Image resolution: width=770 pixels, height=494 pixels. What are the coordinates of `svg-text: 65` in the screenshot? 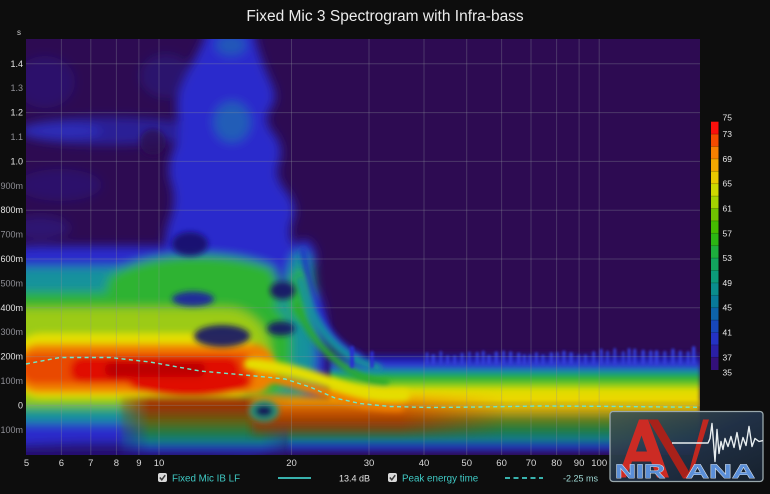 It's located at (728, 184).